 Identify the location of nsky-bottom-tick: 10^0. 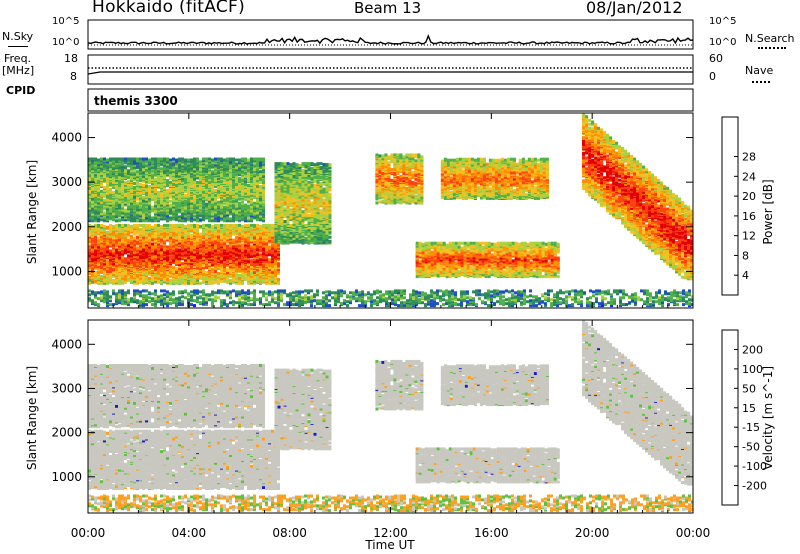
(65, 42).